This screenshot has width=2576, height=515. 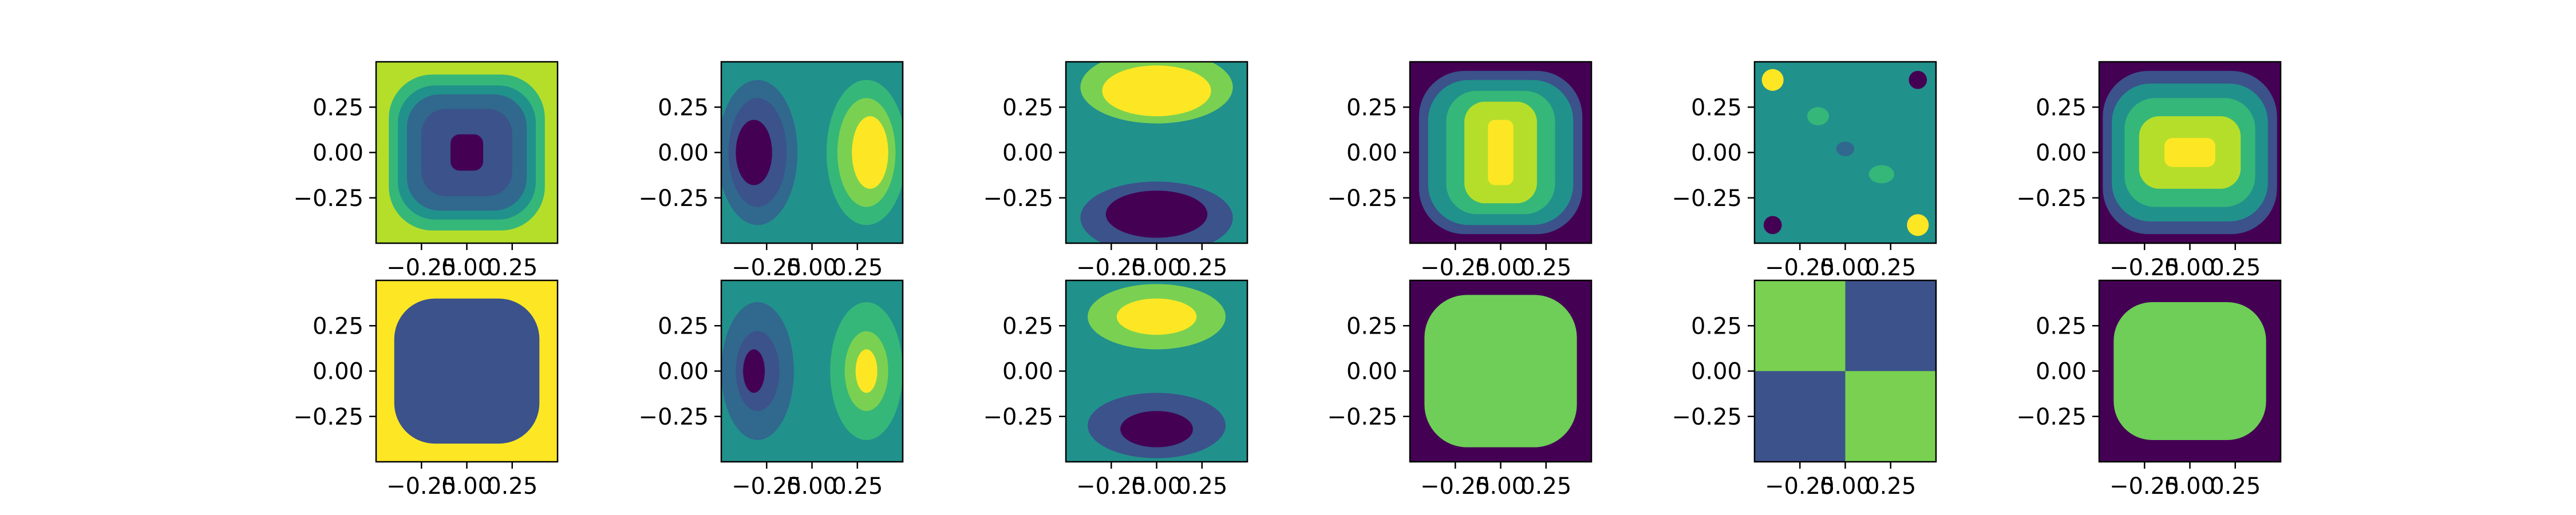 What do you see at coordinates (1890, 416) in the screenshot?
I see `quadrant-bottom-right` at bounding box center [1890, 416].